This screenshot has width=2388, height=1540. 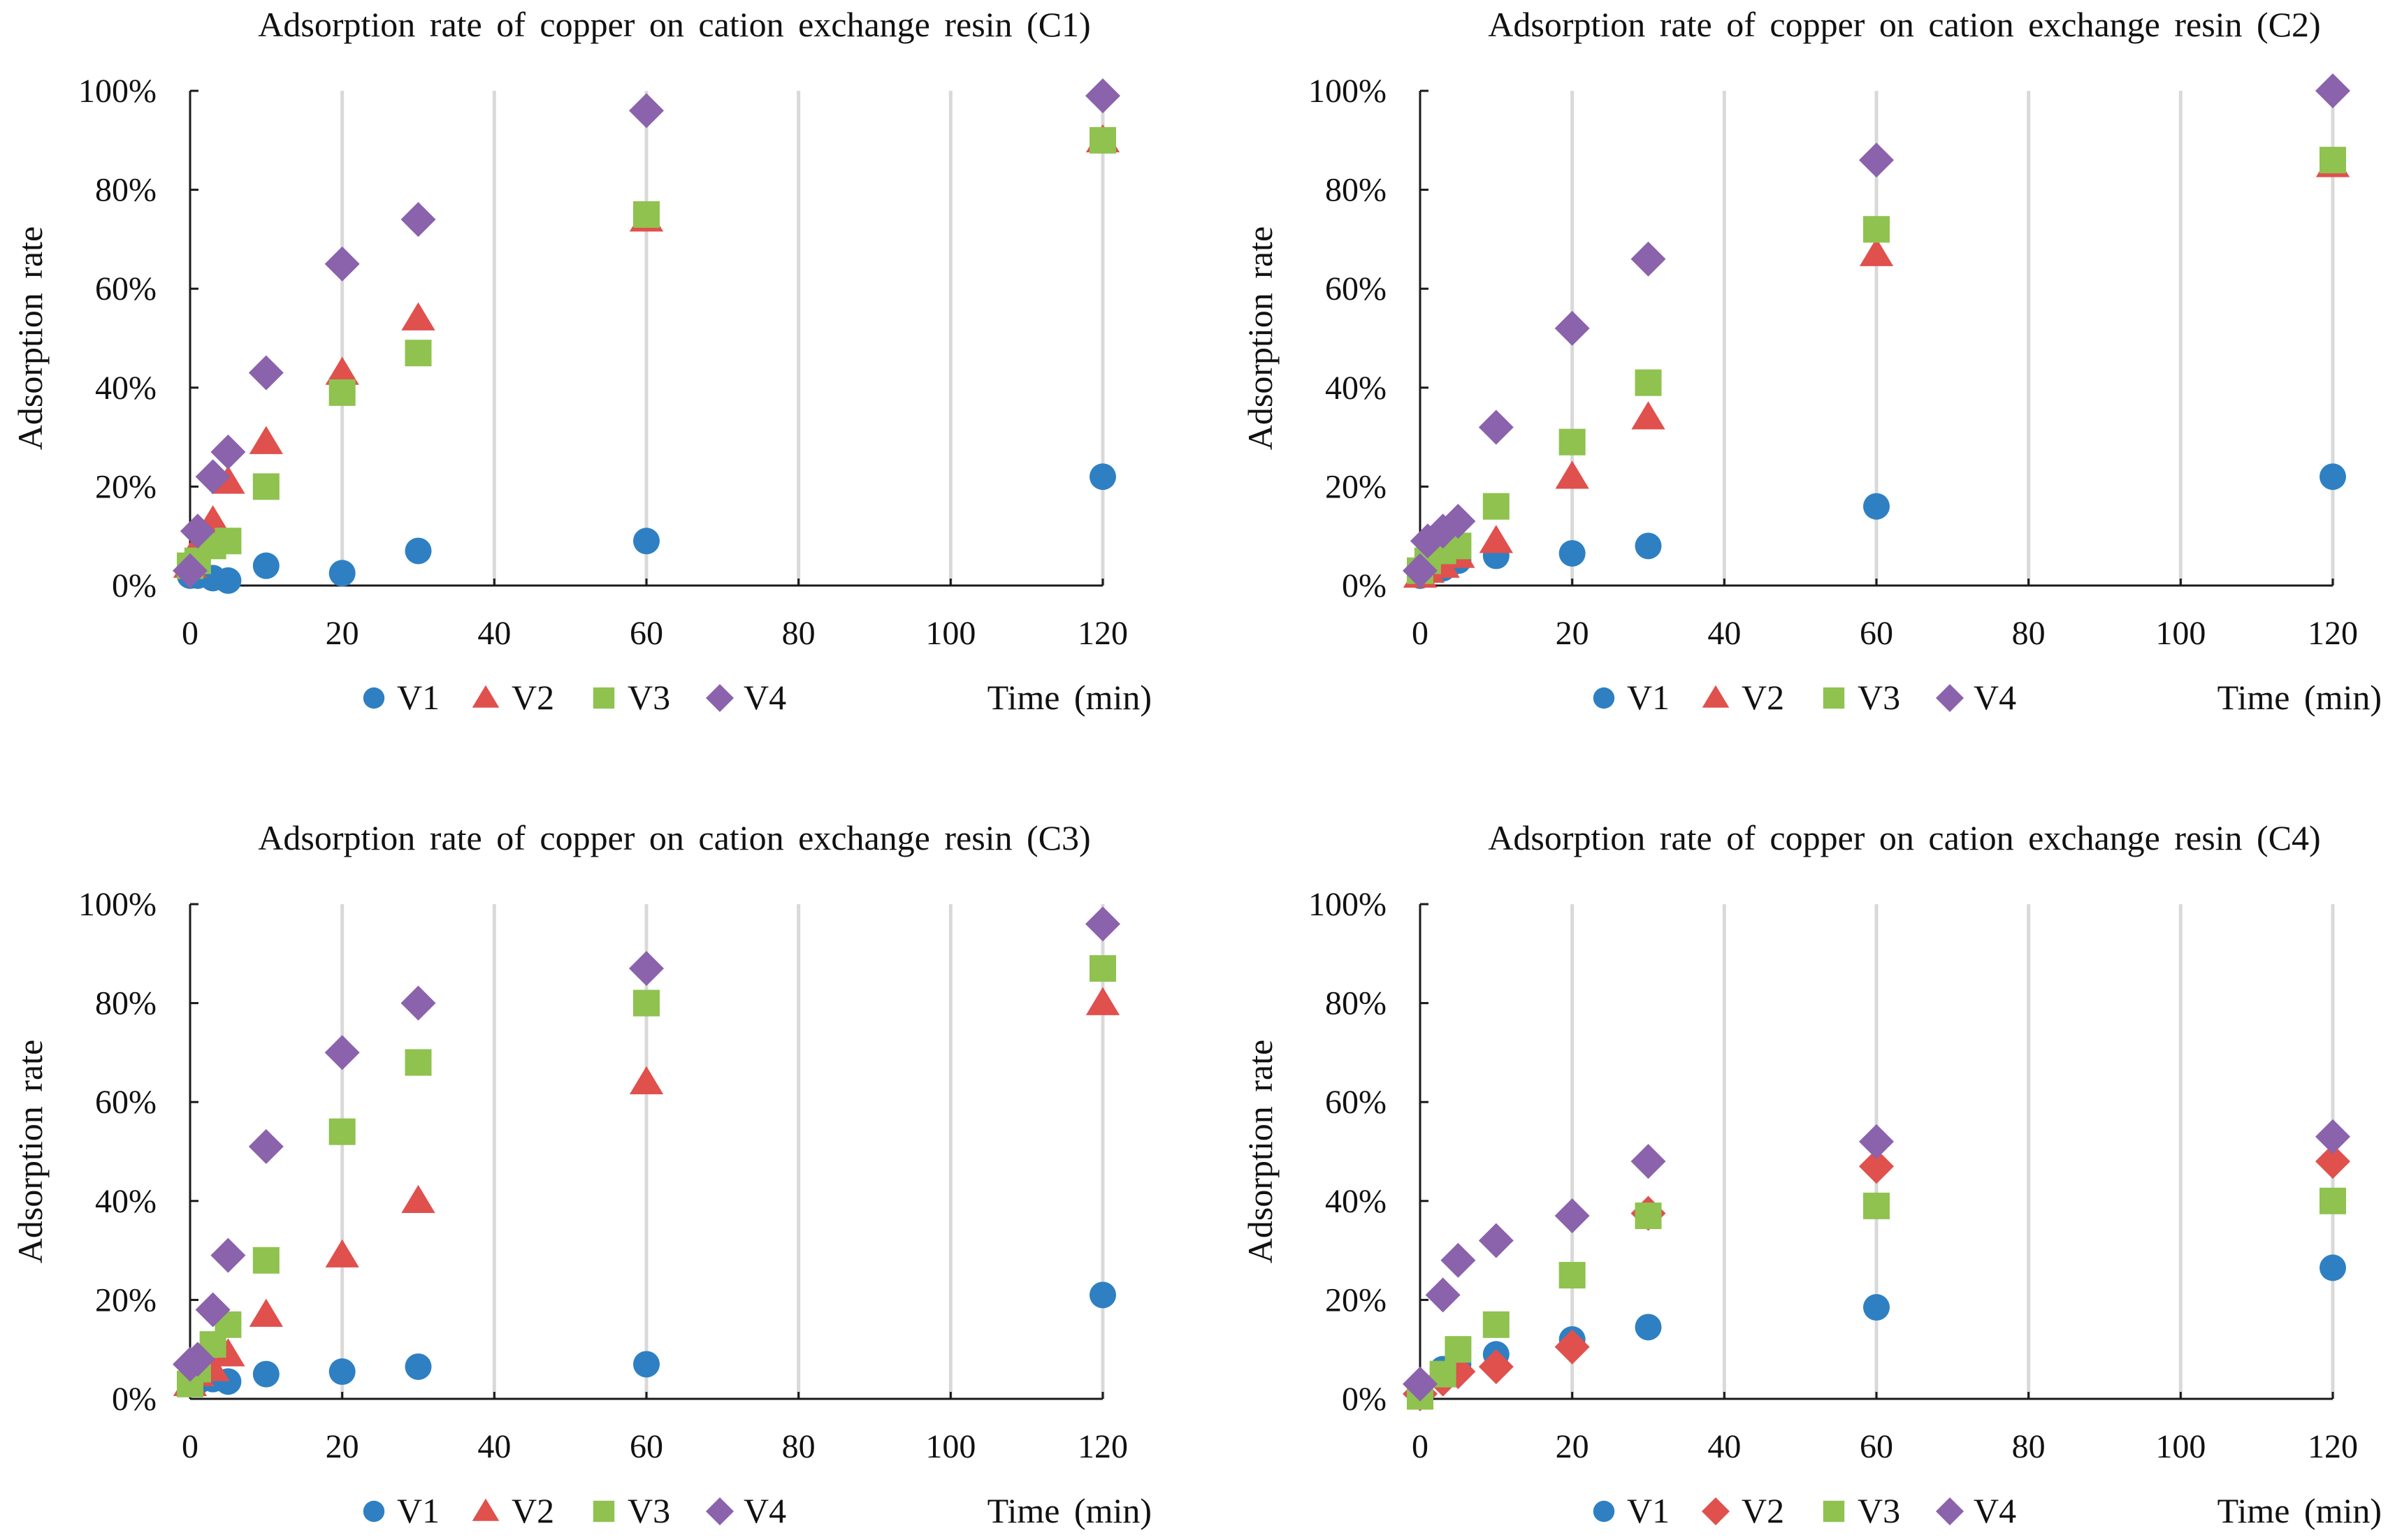 What do you see at coordinates (646, 1144) in the screenshot?
I see `series-v4` at bounding box center [646, 1144].